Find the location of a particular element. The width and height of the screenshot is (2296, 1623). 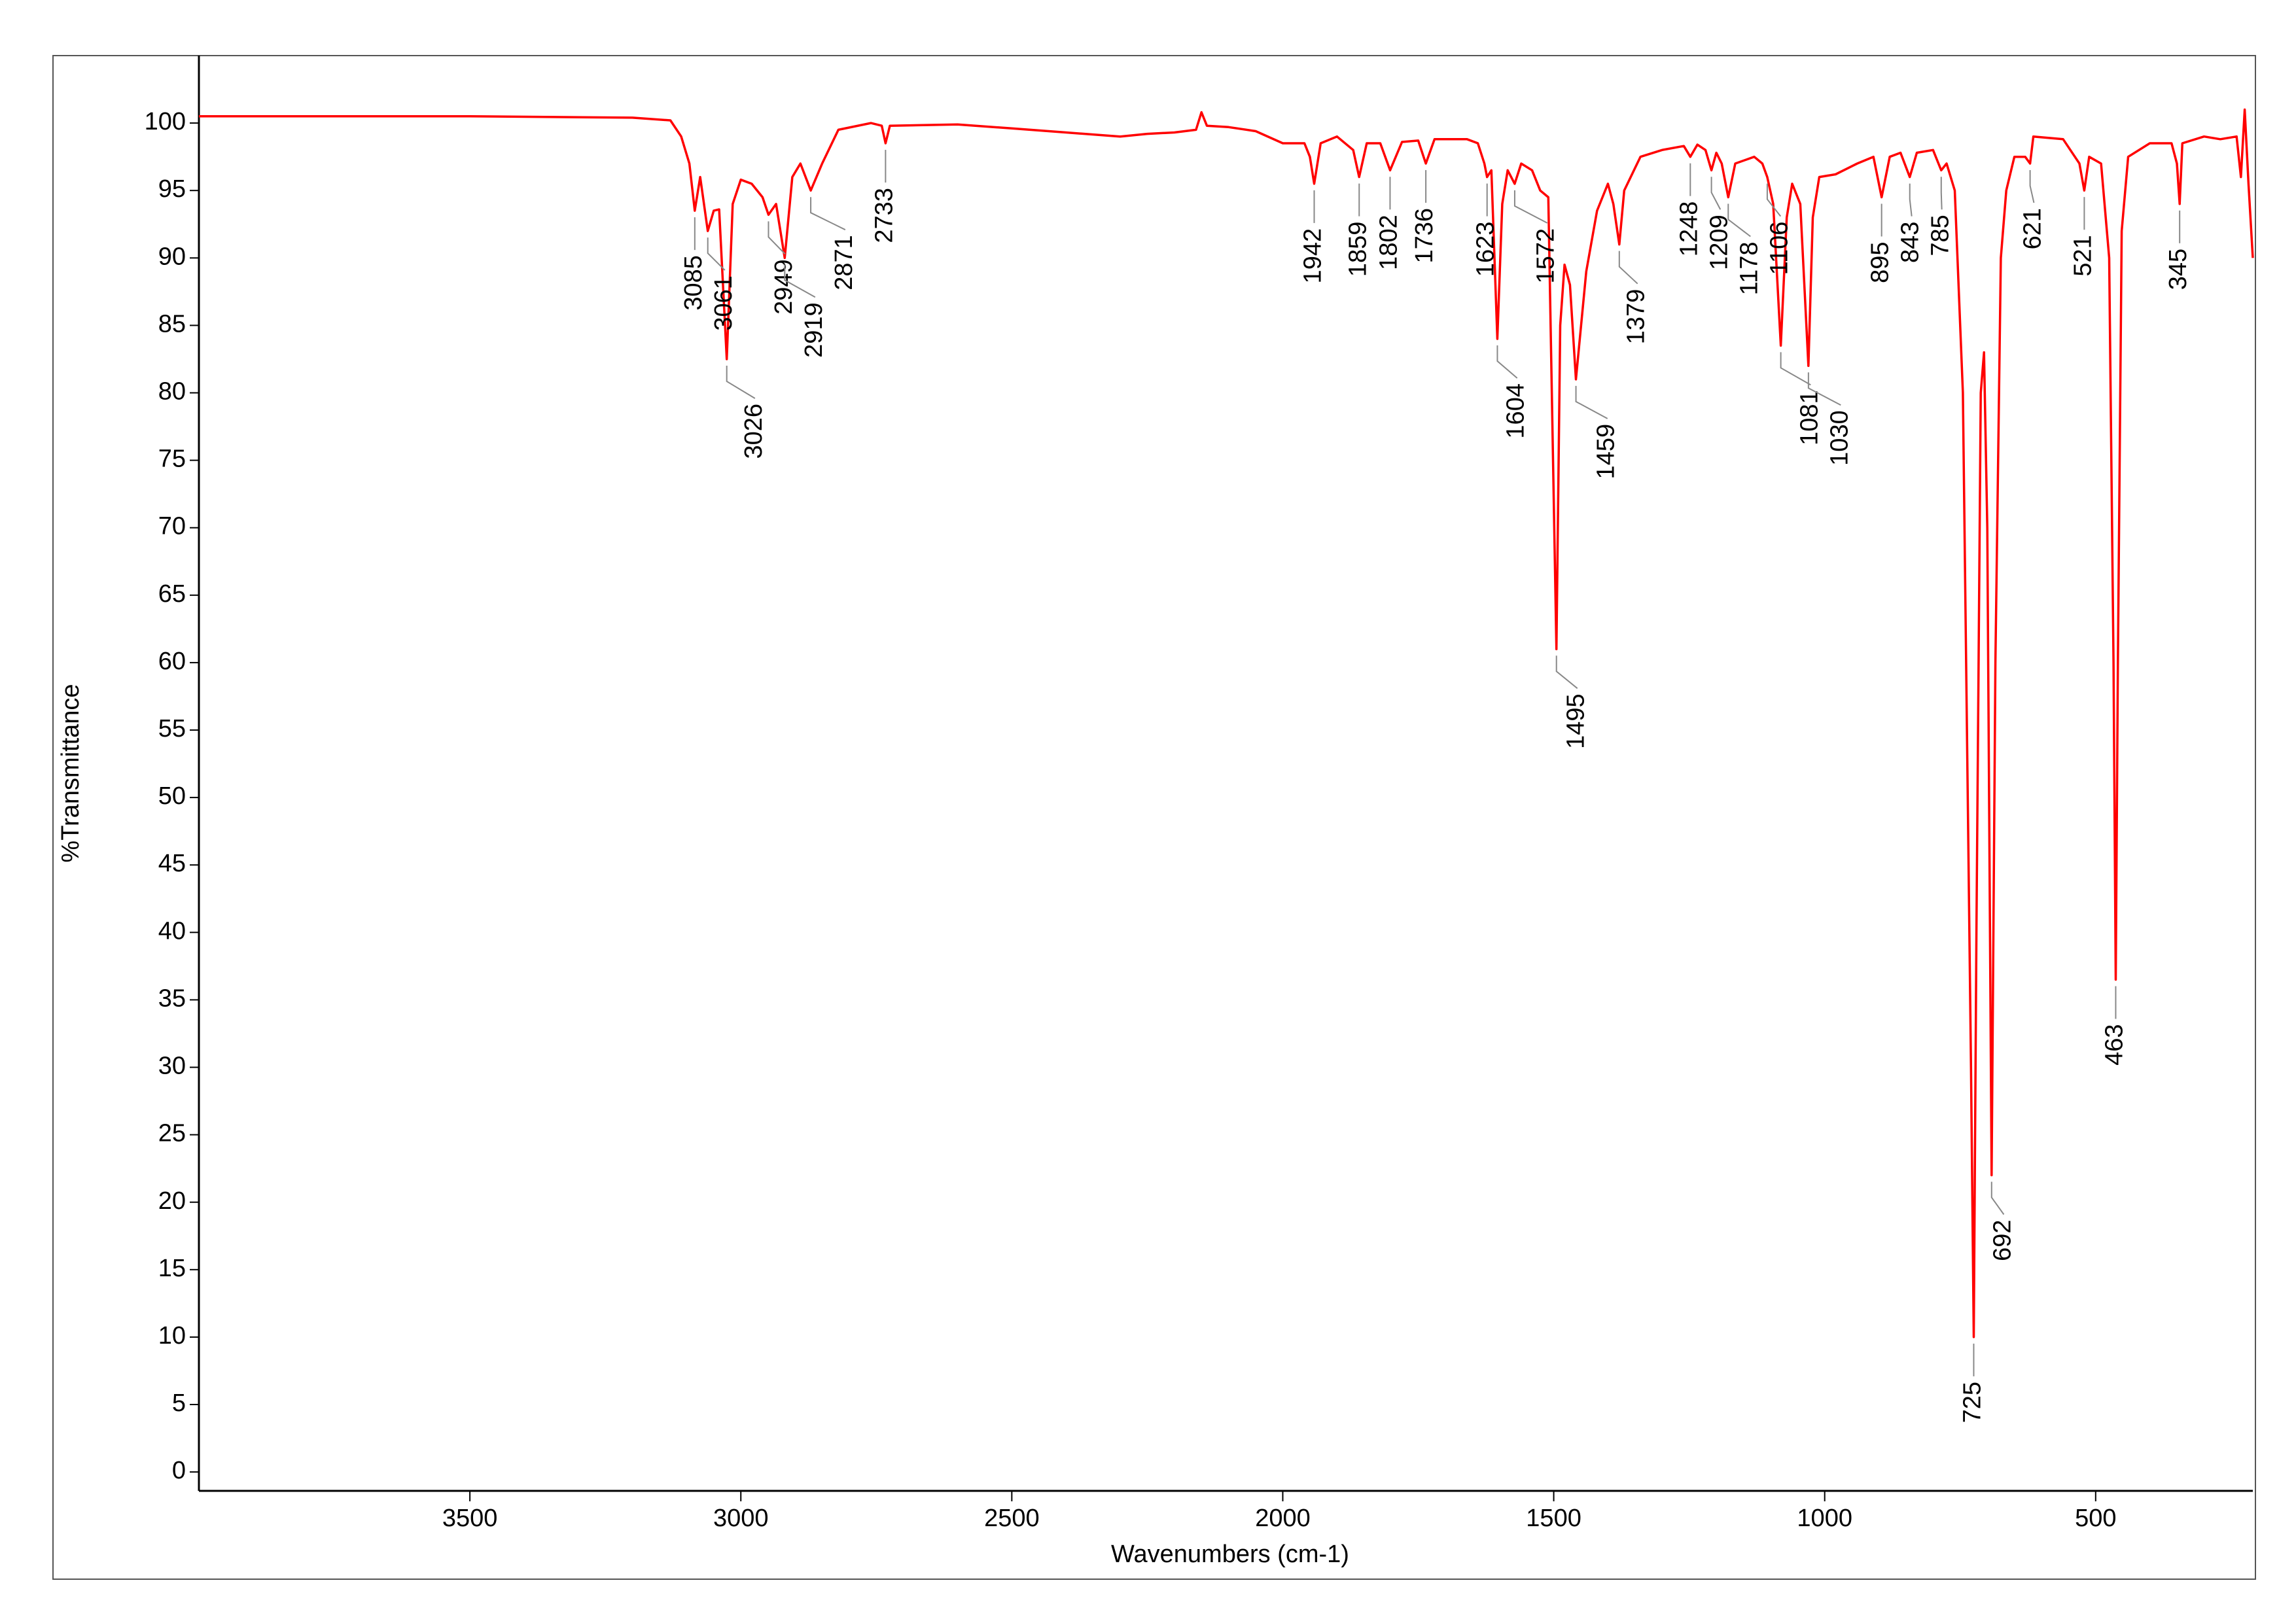

peak-label: 1604 is located at coordinates (1516, 411).